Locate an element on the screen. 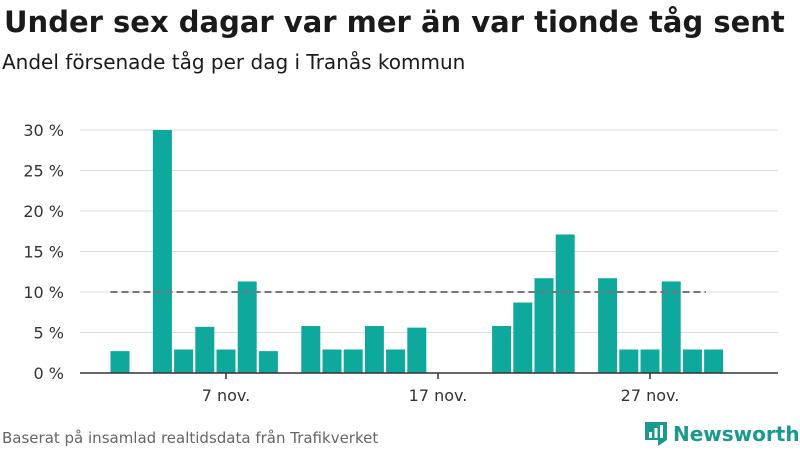 The image size is (800, 450). y-tick-label: 10 % is located at coordinates (43, 292).